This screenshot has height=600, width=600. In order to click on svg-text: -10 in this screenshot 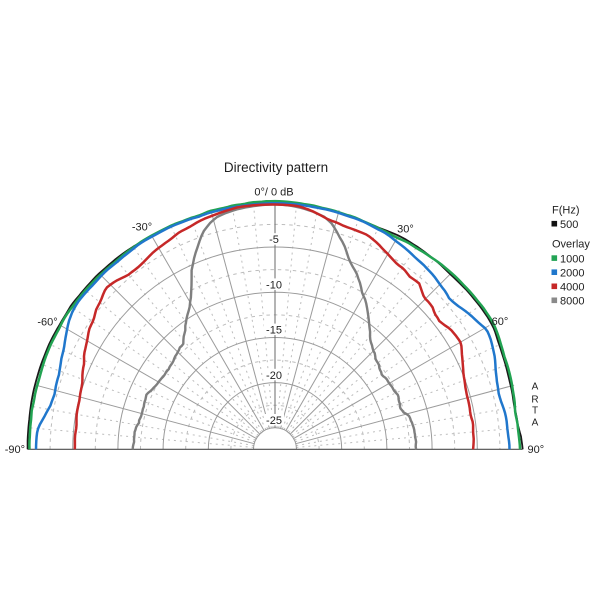, I will do `click(274, 285)`.